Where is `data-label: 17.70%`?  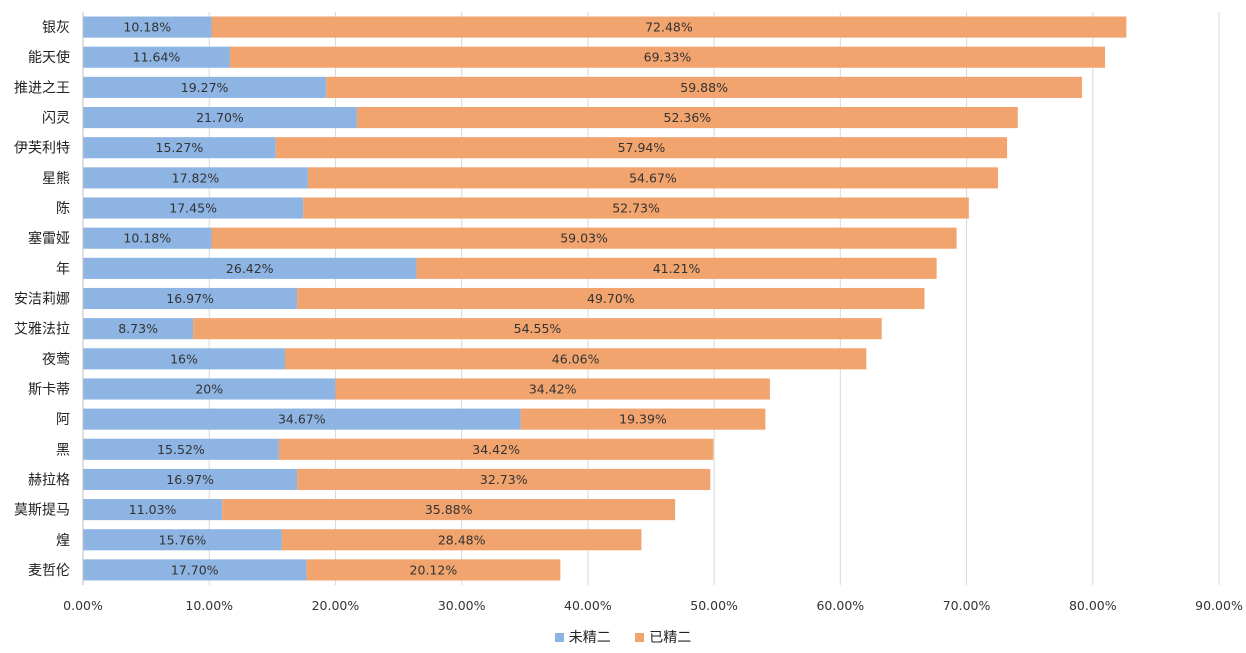
data-label: 17.70% is located at coordinates (195, 569).